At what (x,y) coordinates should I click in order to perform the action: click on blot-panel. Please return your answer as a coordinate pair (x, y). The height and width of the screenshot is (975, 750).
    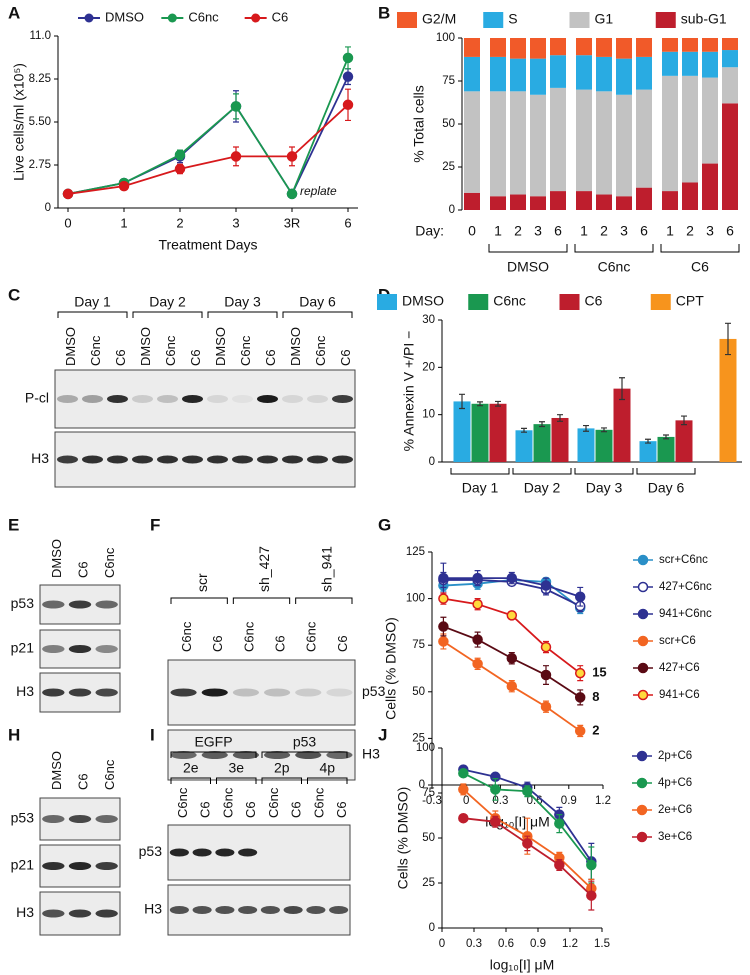
    Looking at the image, I should click on (205, 399).